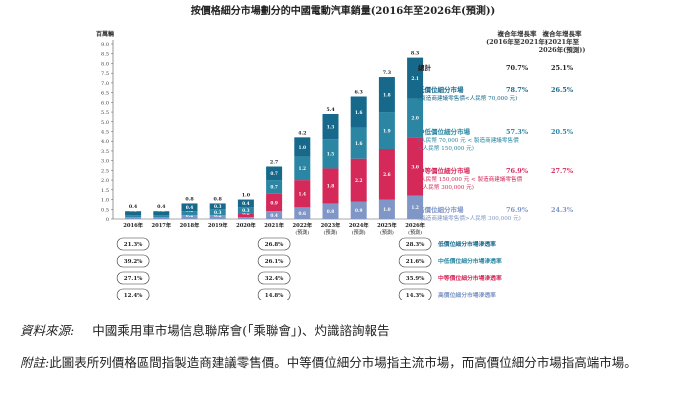 The image size is (687, 400). Describe the element at coordinates (561, 132) in the screenshot. I see `cagr-2021-2026-value: 20.5%` at that location.